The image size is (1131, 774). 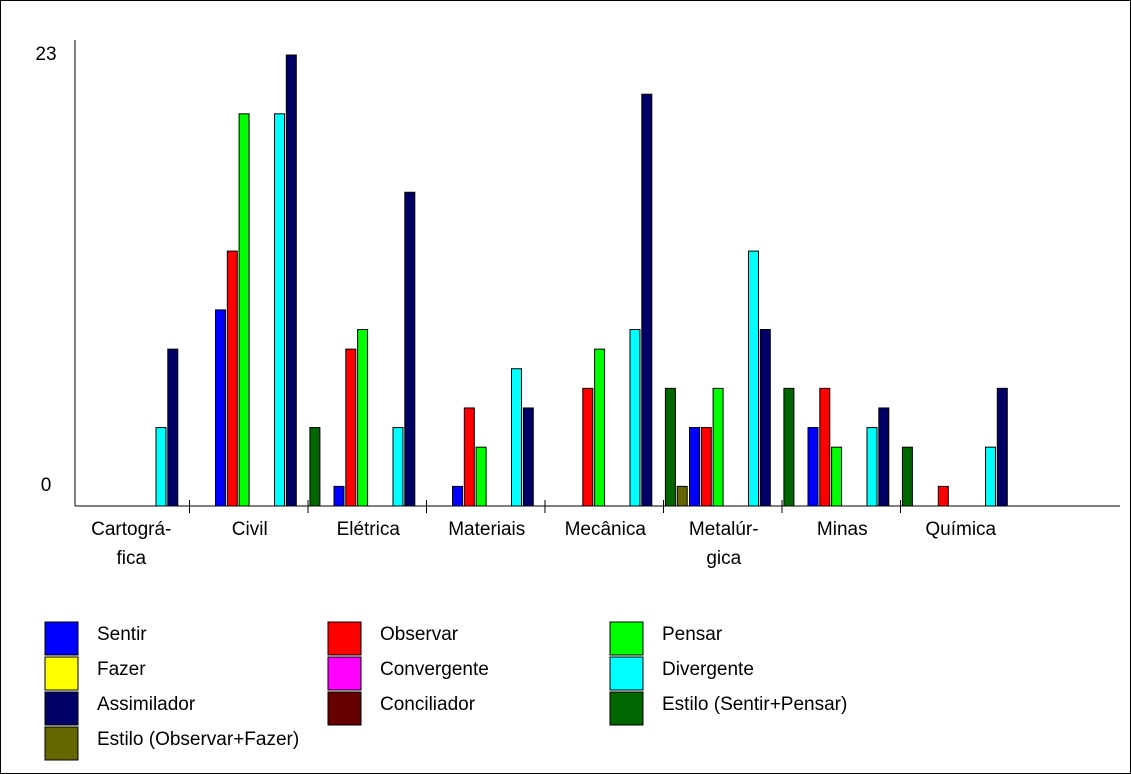 What do you see at coordinates (960, 529) in the screenshot?
I see `x-tick-label: Química` at bounding box center [960, 529].